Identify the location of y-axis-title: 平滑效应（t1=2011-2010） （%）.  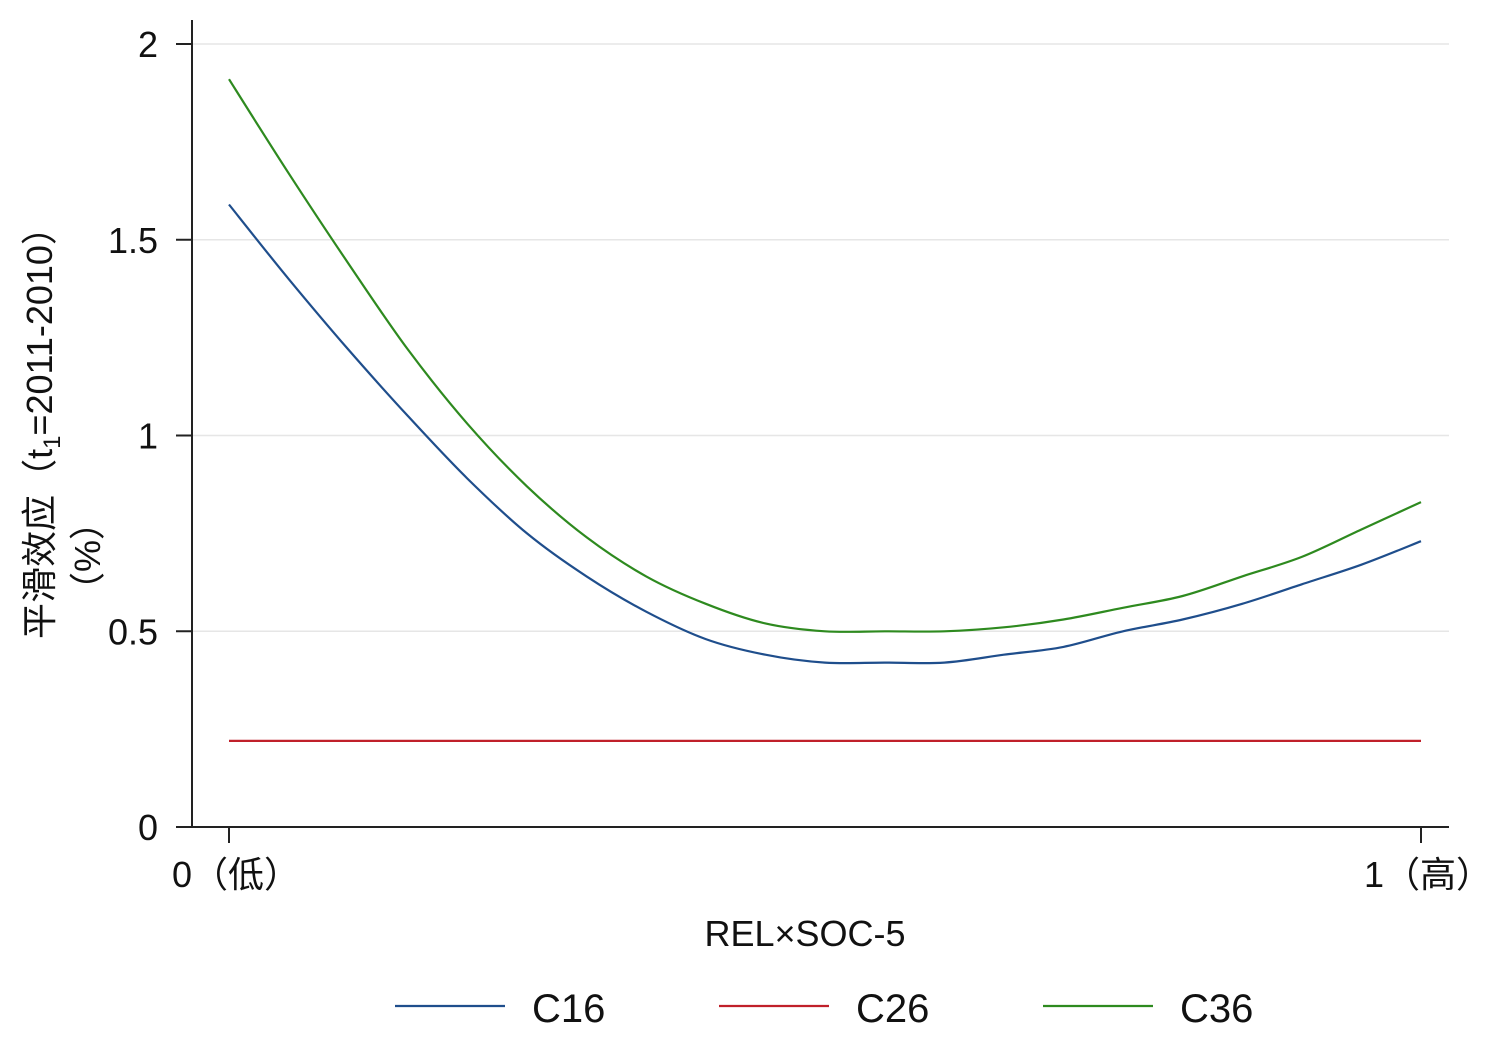
(63, 424).